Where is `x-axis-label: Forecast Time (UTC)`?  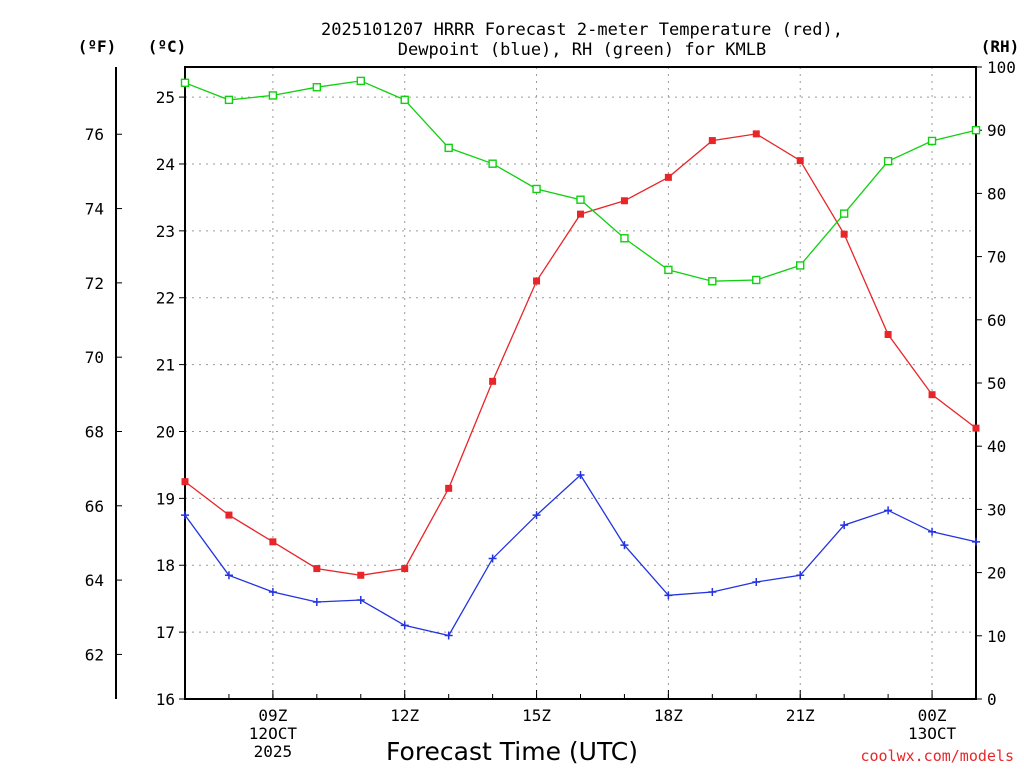 x-axis-label: Forecast Time (UTC) is located at coordinates (512, 751).